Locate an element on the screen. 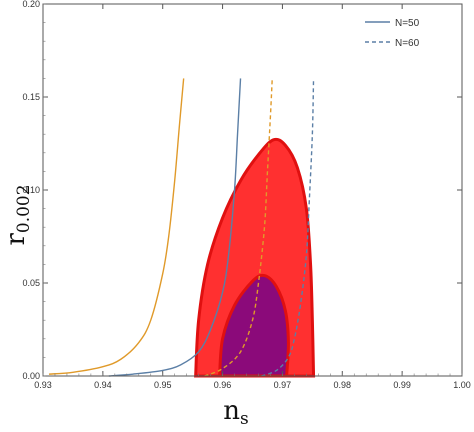 The height and width of the screenshot is (432, 474). y-tick-label: 0.10 is located at coordinates (31, 190).